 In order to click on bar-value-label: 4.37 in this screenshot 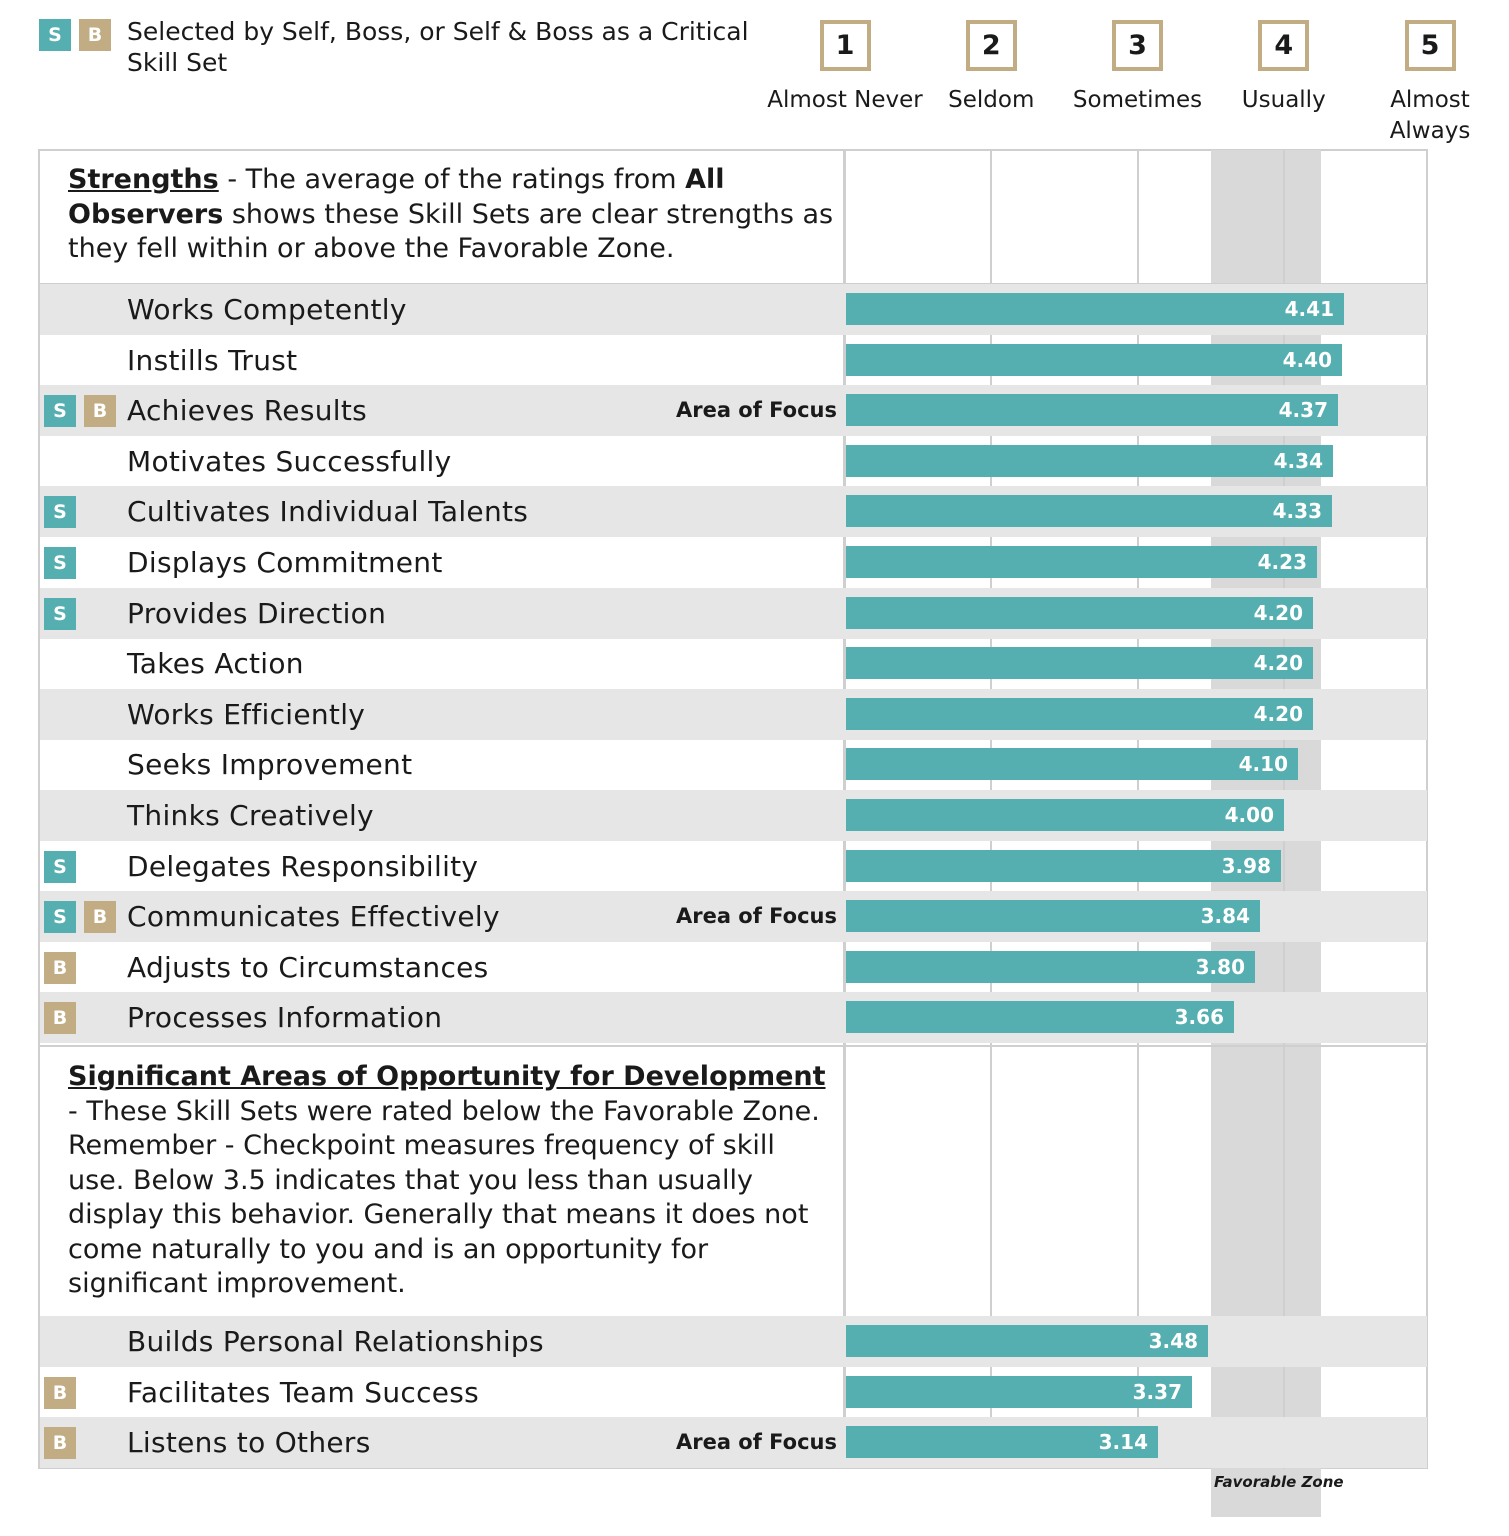, I will do `click(1303, 410)`.